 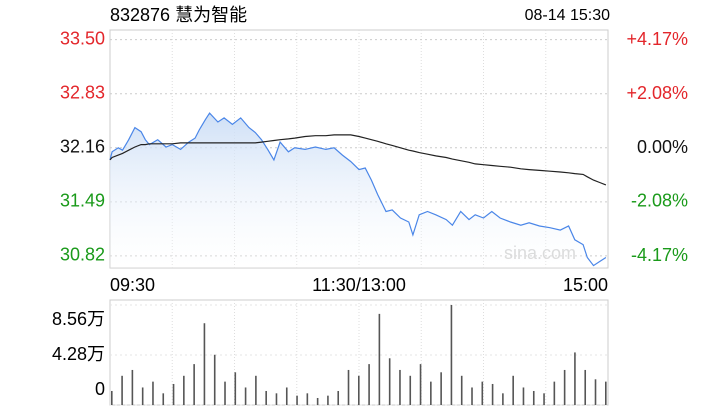 What do you see at coordinates (82, 201) in the screenshot?
I see `y-tick-label: 31.49` at bounding box center [82, 201].